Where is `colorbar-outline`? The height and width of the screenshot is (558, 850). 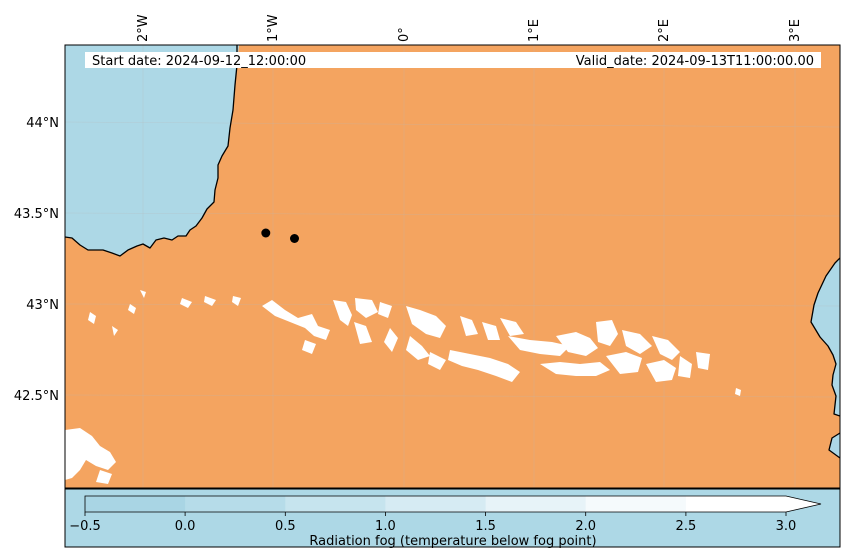 colorbar-outline is located at coordinates (453, 504).